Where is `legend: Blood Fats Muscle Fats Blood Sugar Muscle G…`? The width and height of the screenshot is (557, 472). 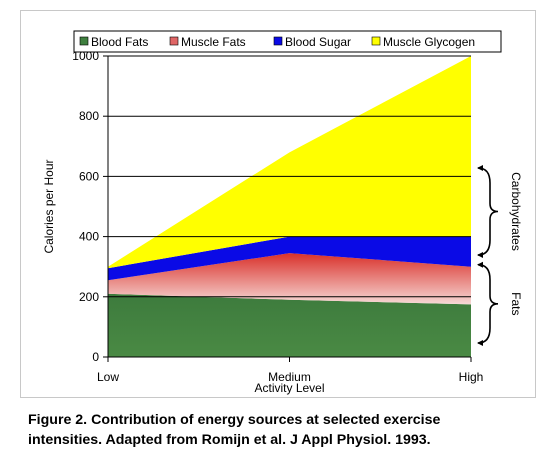
legend: Blood Fats Muscle Fats Blood Sugar Muscle G… is located at coordinates (287, 41).